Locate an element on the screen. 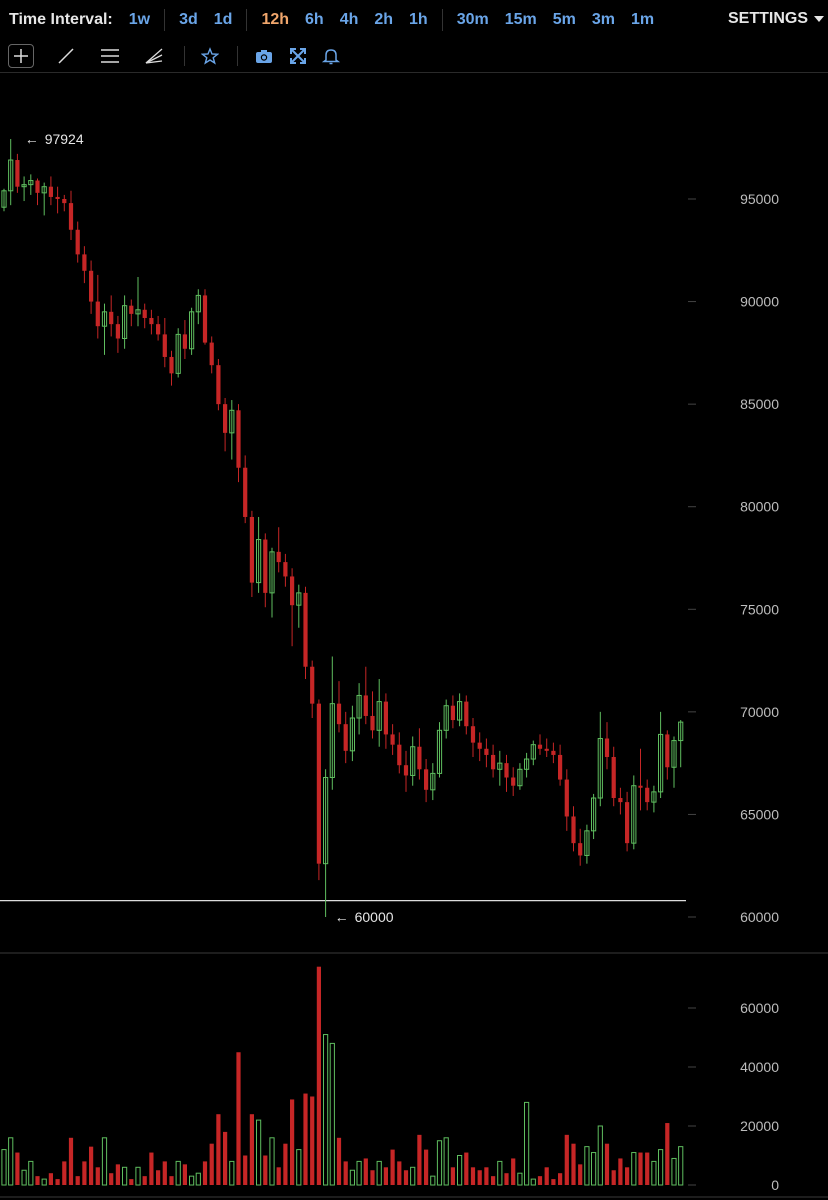 The image size is (828, 1200). interval-button-15m: 15m is located at coordinates (521, 20).